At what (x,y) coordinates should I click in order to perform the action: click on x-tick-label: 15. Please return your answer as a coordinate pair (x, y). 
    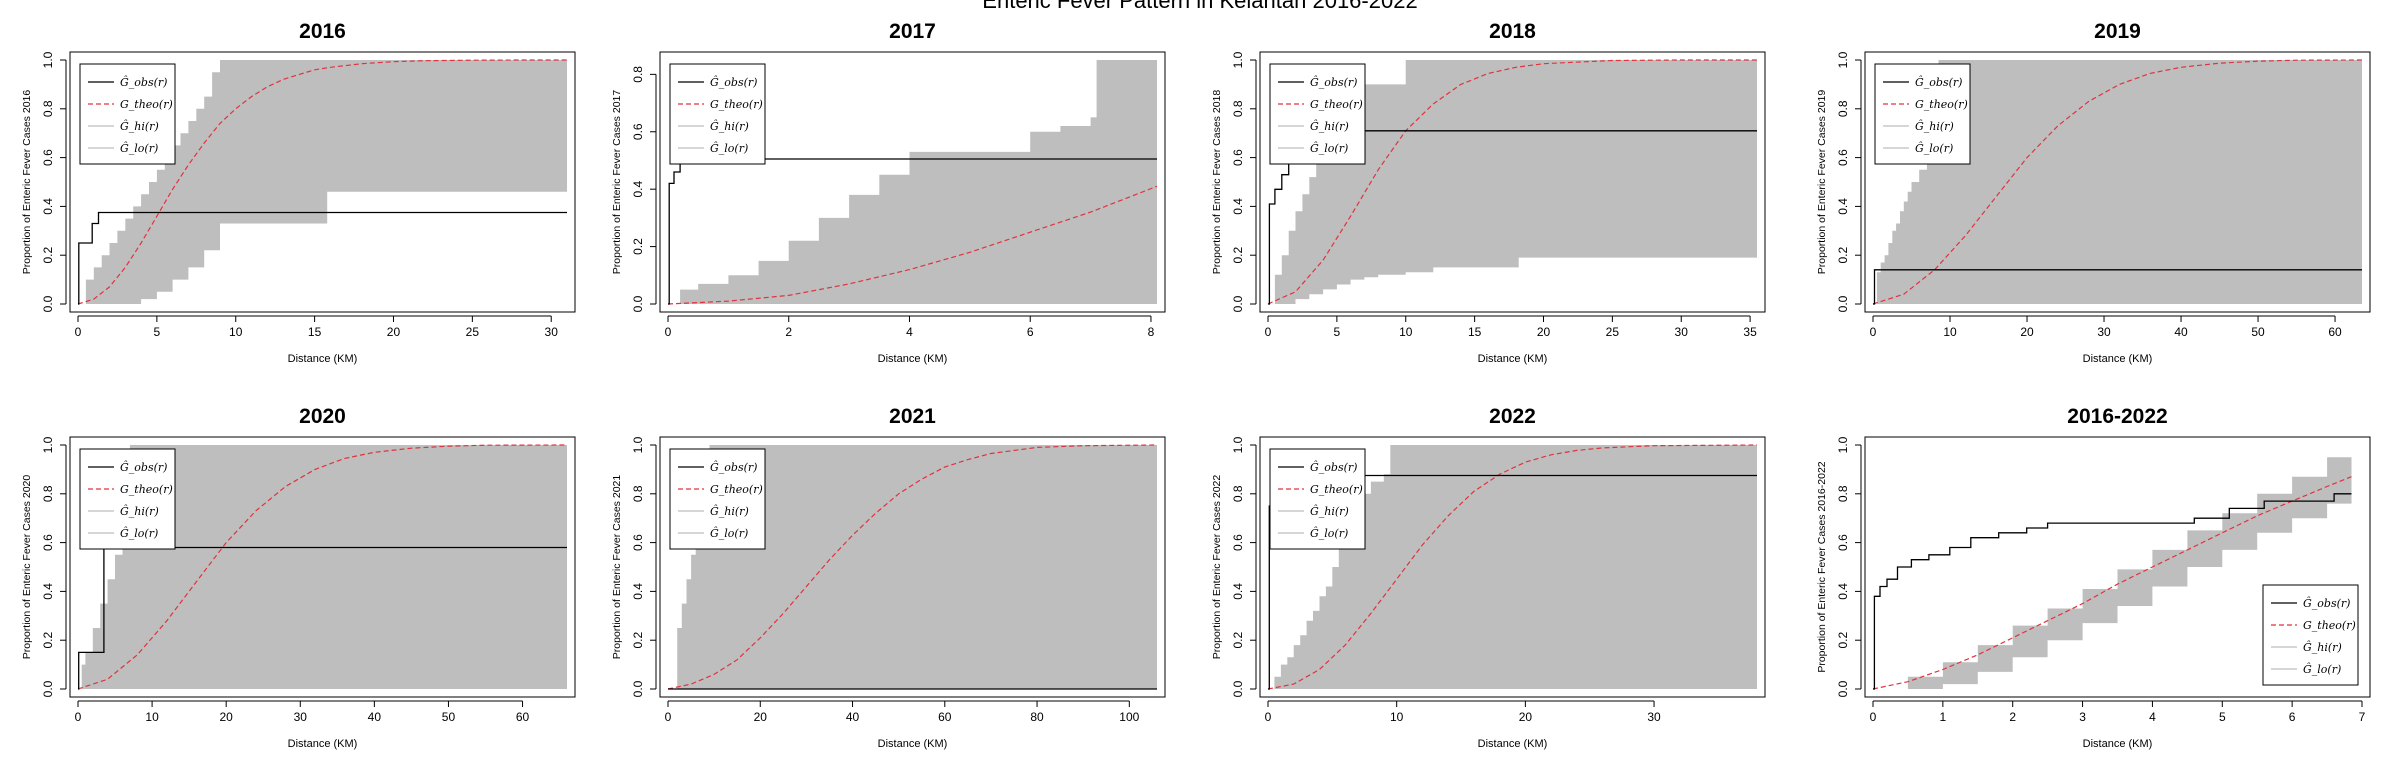
    Looking at the image, I should click on (315, 332).